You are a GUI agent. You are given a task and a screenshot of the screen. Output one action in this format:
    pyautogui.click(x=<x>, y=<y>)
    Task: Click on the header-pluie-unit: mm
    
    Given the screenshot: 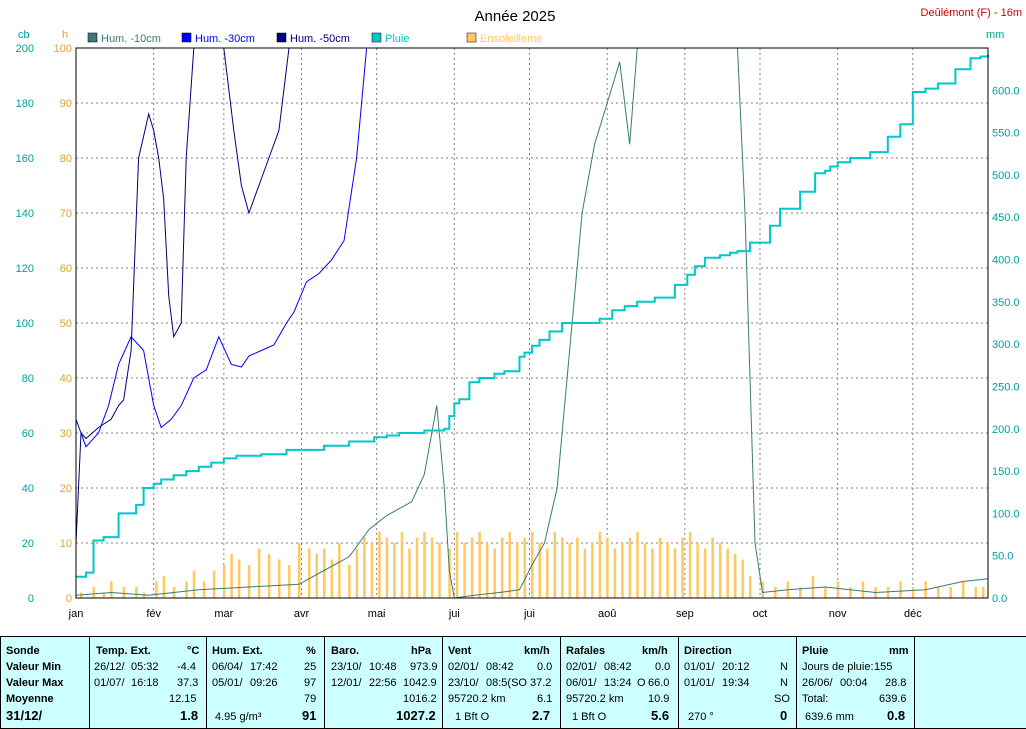 What is the action you would take?
    pyautogui.click(x=899, y=651)
    